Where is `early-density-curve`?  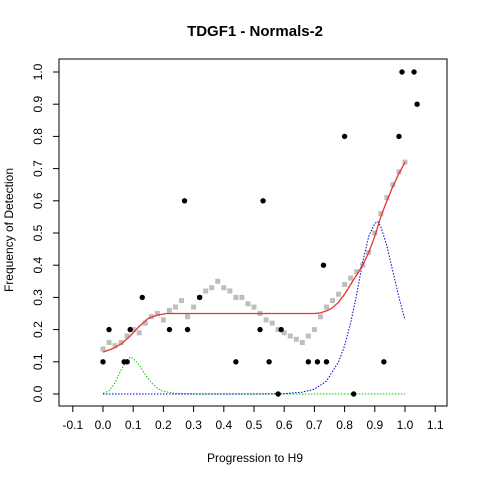
early-density-curve is located at coordinates (254, 375).